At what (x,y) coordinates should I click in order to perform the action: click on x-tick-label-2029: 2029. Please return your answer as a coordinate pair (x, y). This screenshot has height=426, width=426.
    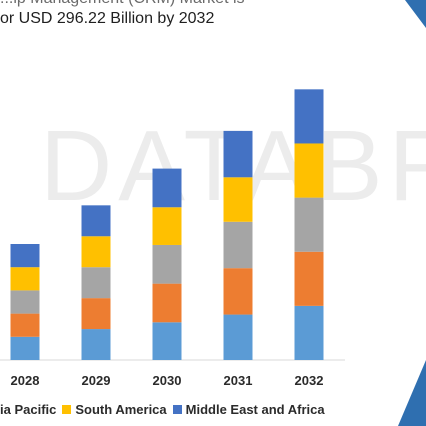
    Looking at the image, I should click on (96, 380).